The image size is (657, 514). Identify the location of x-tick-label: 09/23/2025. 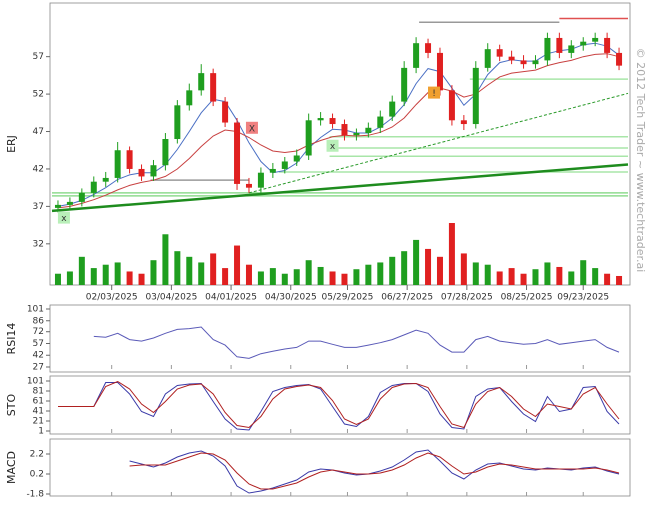
(583, 298).